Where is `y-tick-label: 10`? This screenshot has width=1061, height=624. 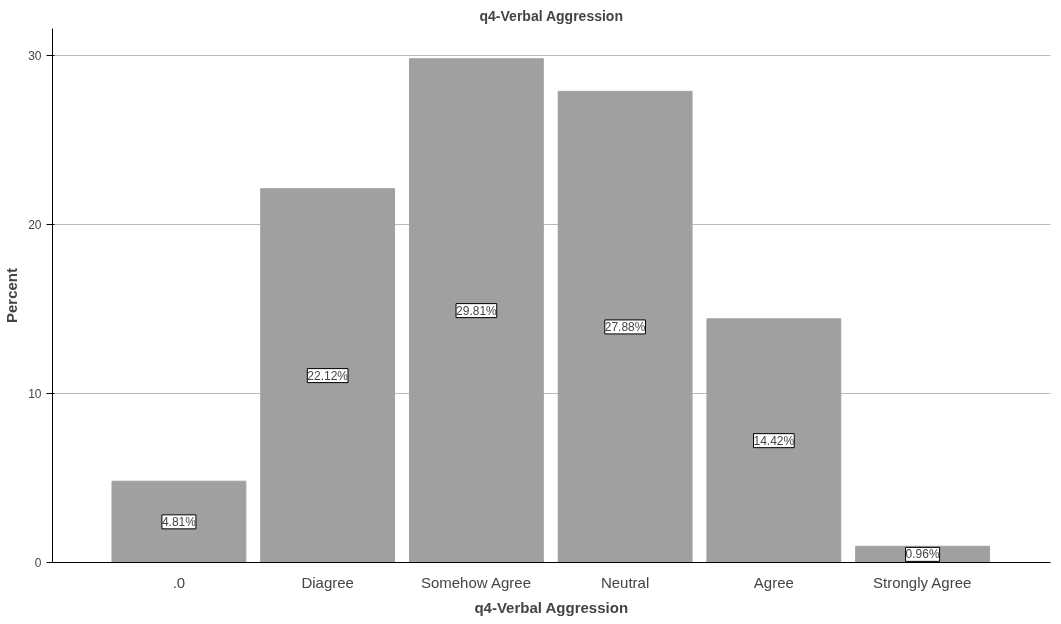
y-tick-label: 10 is located at coordinates (35, 394).